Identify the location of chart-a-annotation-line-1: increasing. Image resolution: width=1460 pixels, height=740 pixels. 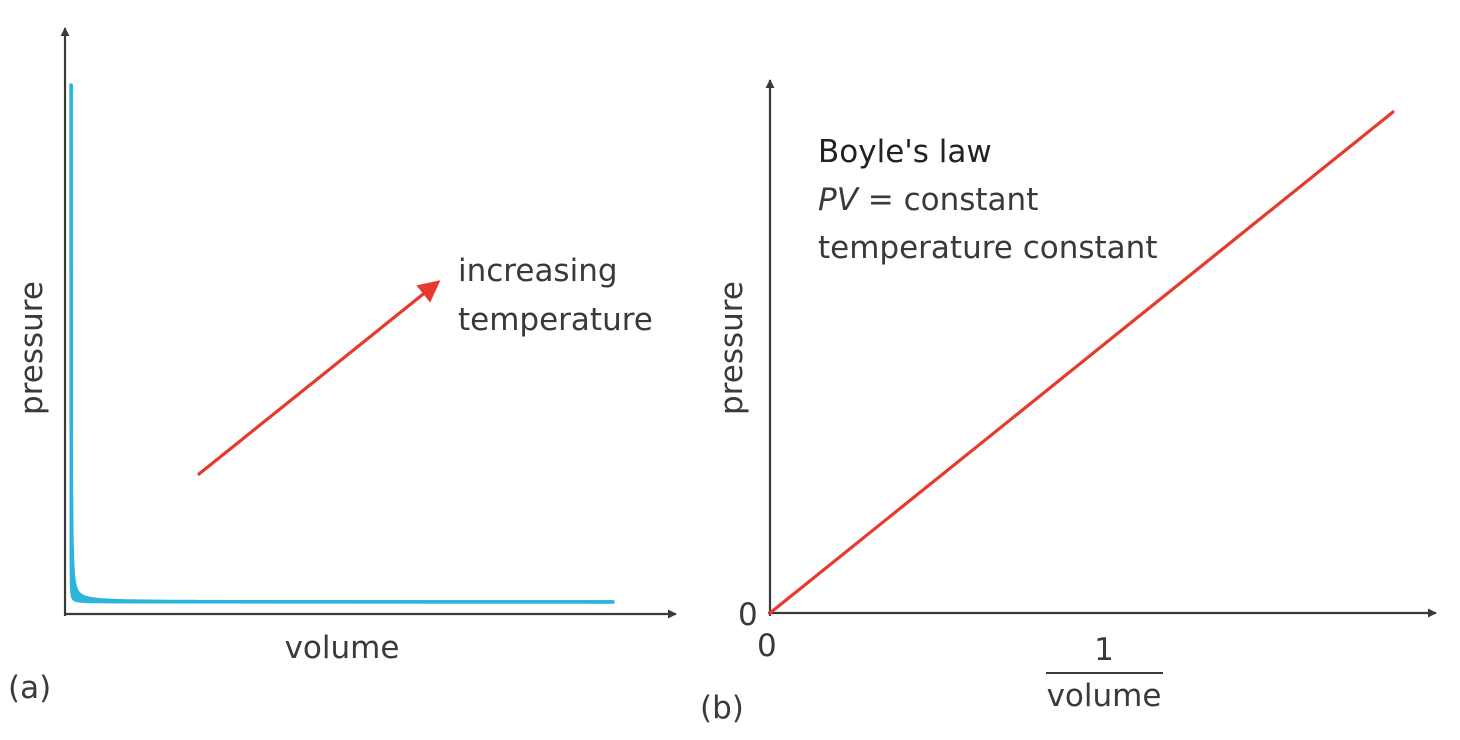
(538, 271).